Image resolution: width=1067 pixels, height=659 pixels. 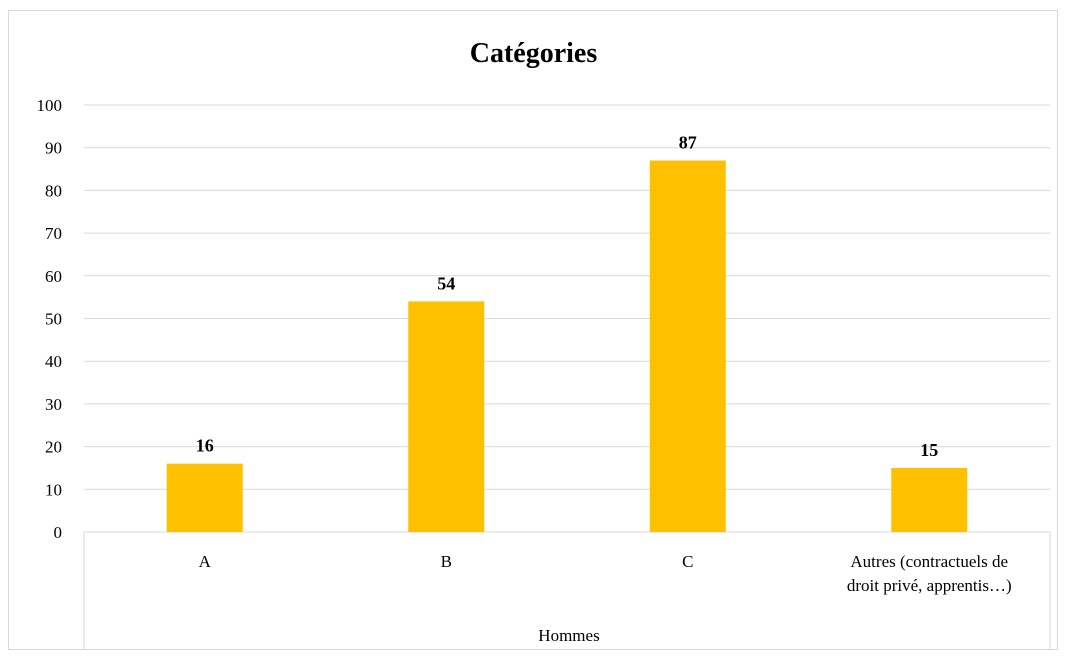 I want to click on chart-title: Catégories, so click(x=533, y=53).